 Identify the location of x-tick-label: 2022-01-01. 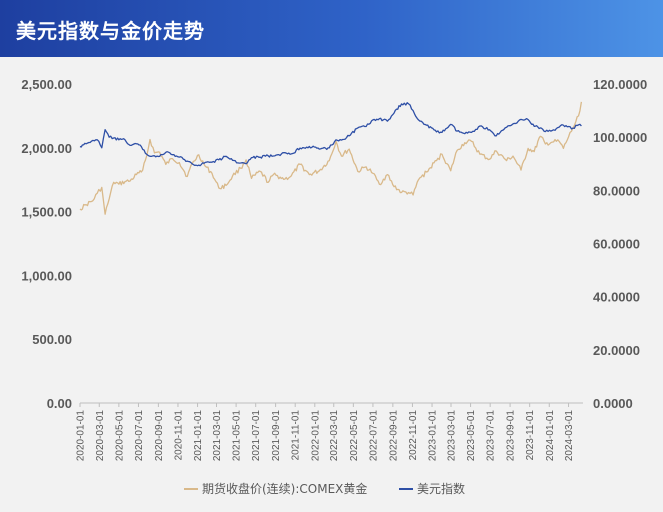
(315, 436).